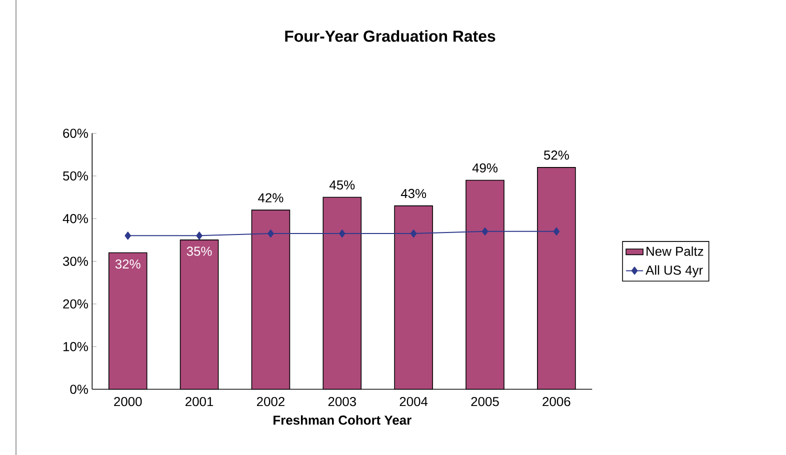 The image size is (786, 455). What do you see at coordinates (75, 176) in the screenshot?
I see `y-tick-label: 50%` at bounding box center [75, 176].